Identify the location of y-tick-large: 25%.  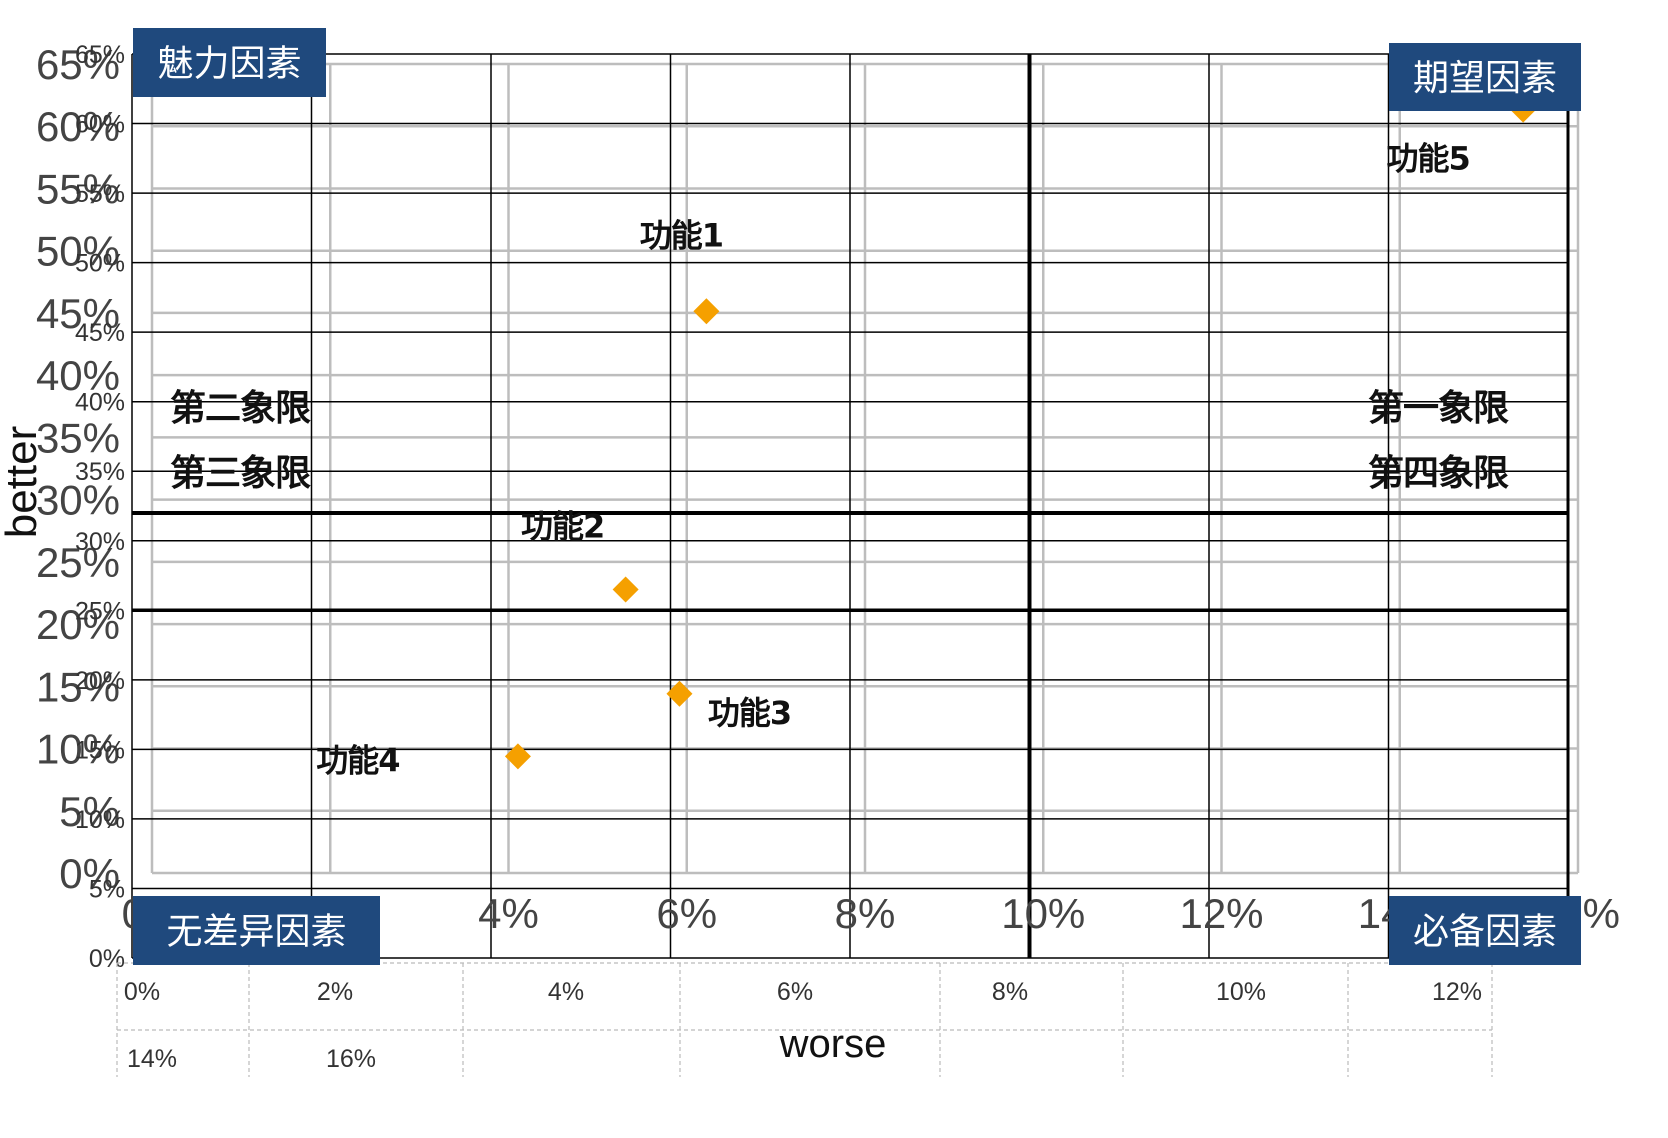
(78, 562).